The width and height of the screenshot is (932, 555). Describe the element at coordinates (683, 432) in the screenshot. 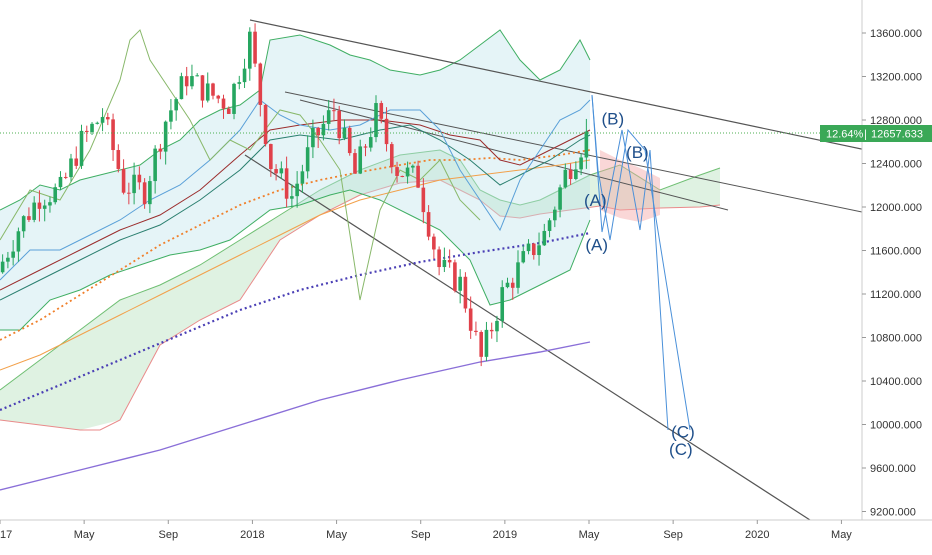

I see `wave-label: (C)` at that location.